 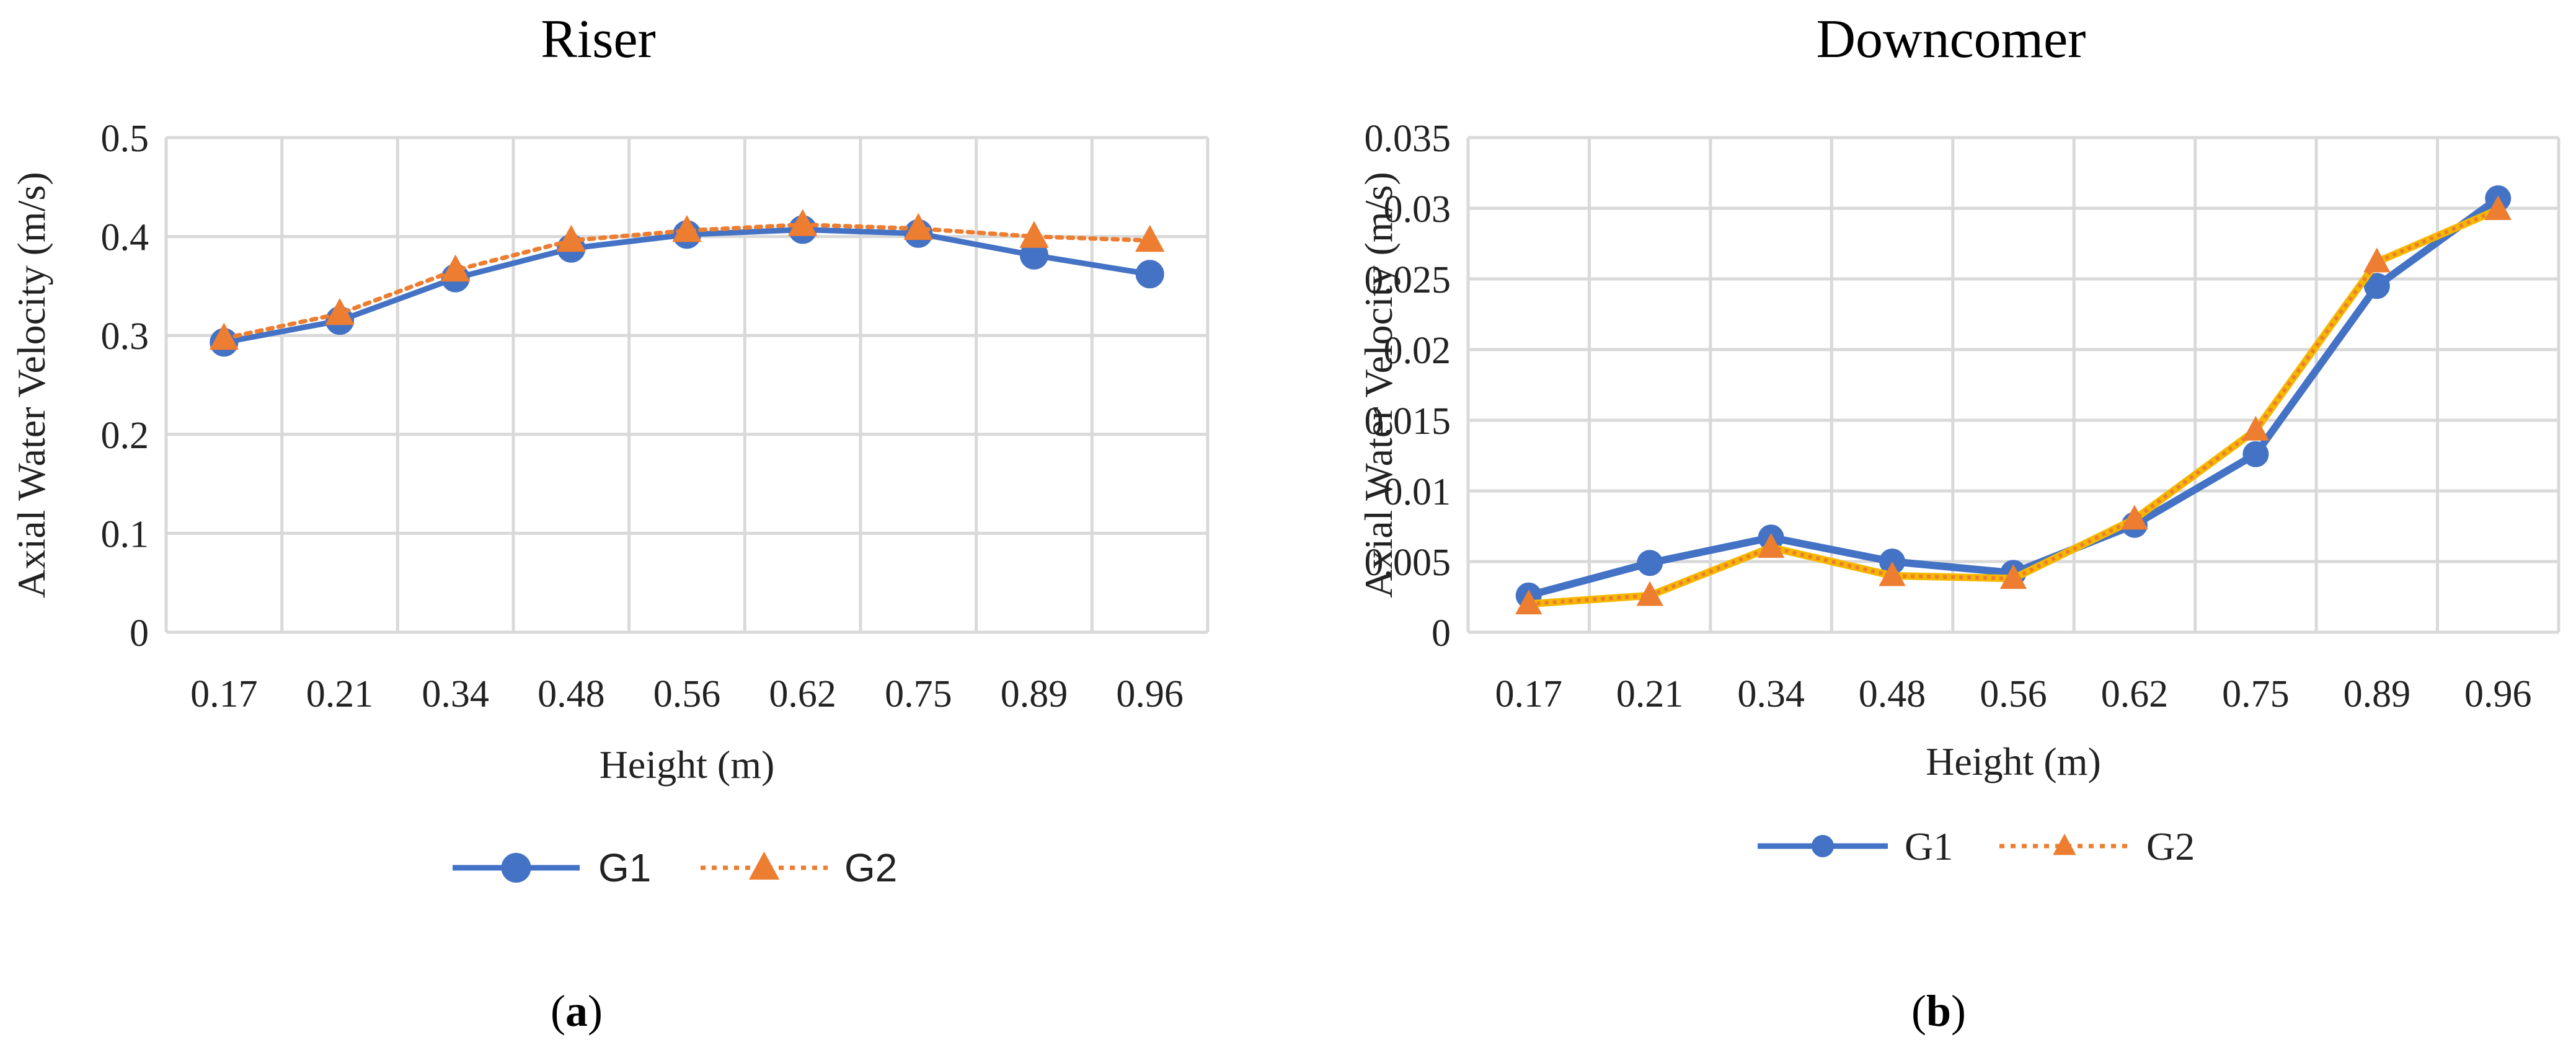 What do you see at coordinates (125, 238) in the screenshot?
I see `y-tick-label: 0.4` at bounding box center [125, 238].